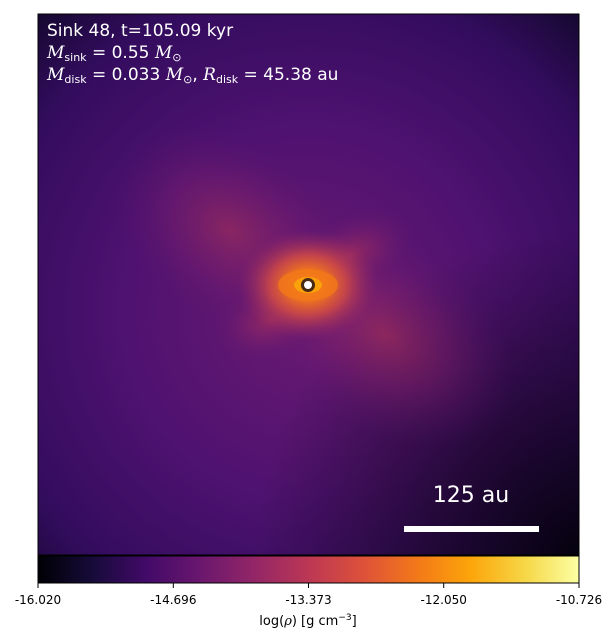 This screenshot has height=644, width=615. I want to click on m-sink-symbol: M, so click(56, 53).